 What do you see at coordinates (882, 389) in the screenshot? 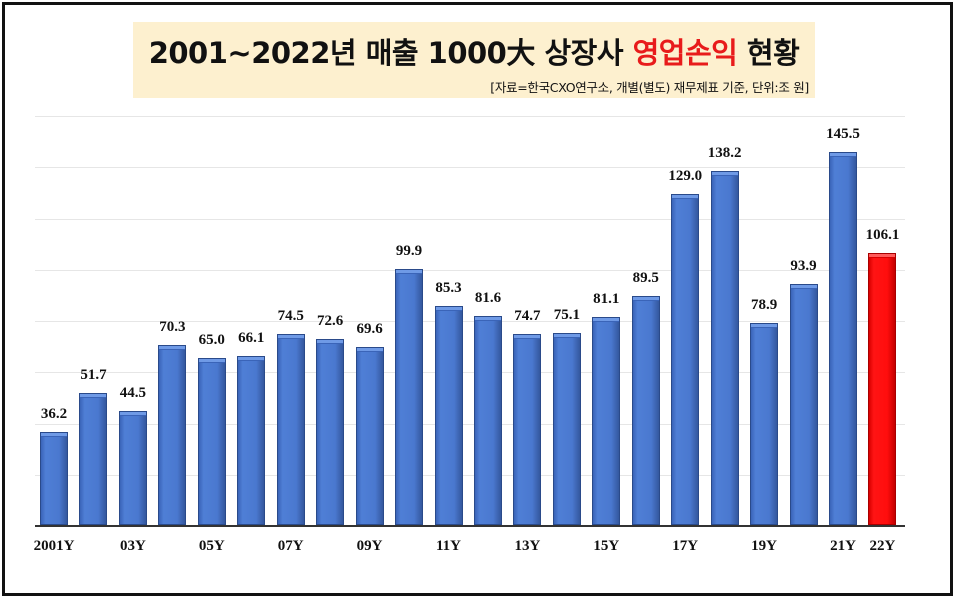
I see `bar-22Y` at bounding box center [882, 389].